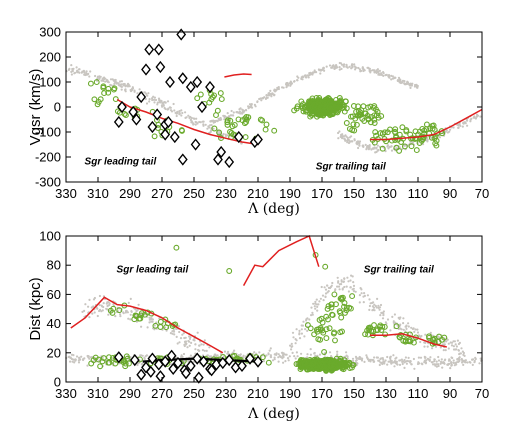 The image size is (530, 430). What do you see at coordinates (386, 393) in the screenshot?
I see `x-tick-label: 130` at bounding box center [386, 393].